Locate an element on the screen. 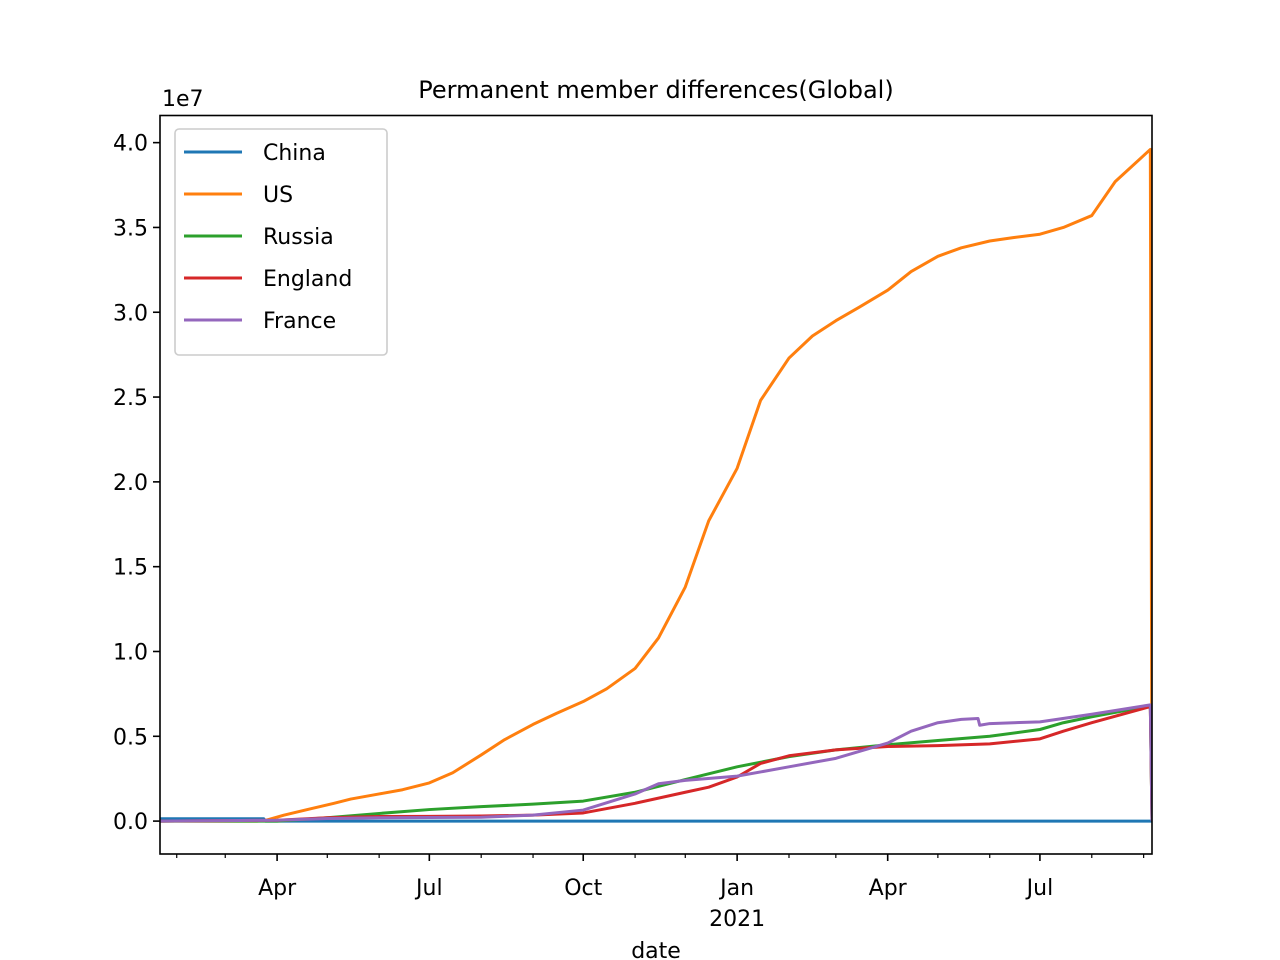  x-axis: Apr Jul Oct Jan 2021 Apr Jul is located at coordinates (660, 893).